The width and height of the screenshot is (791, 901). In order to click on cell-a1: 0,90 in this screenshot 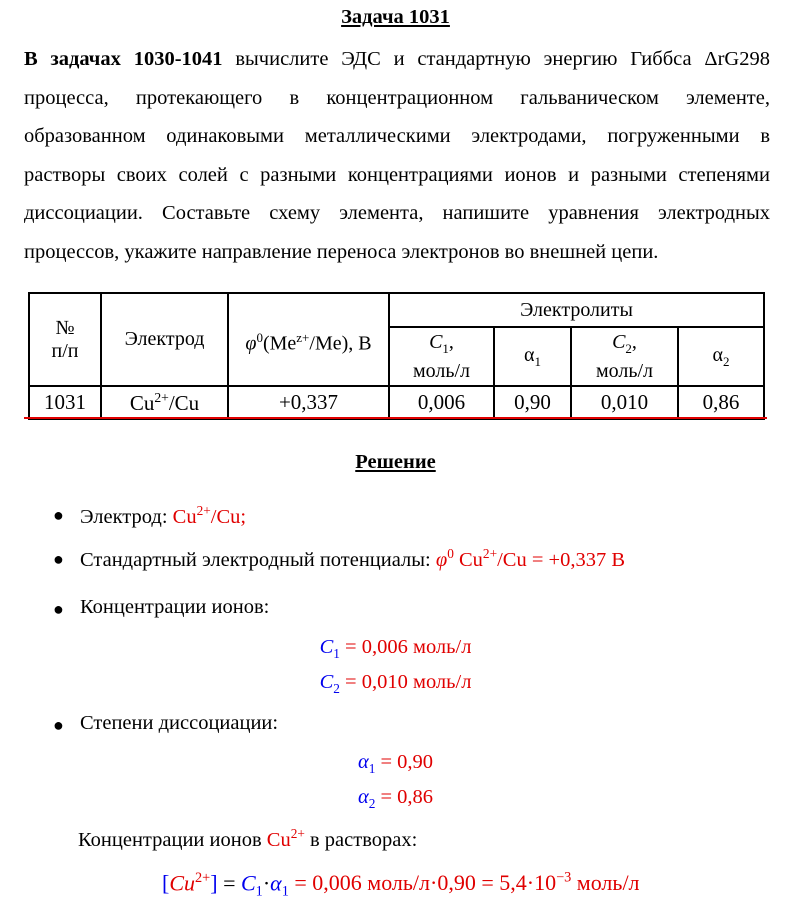, I will do `click(532, 402)`.